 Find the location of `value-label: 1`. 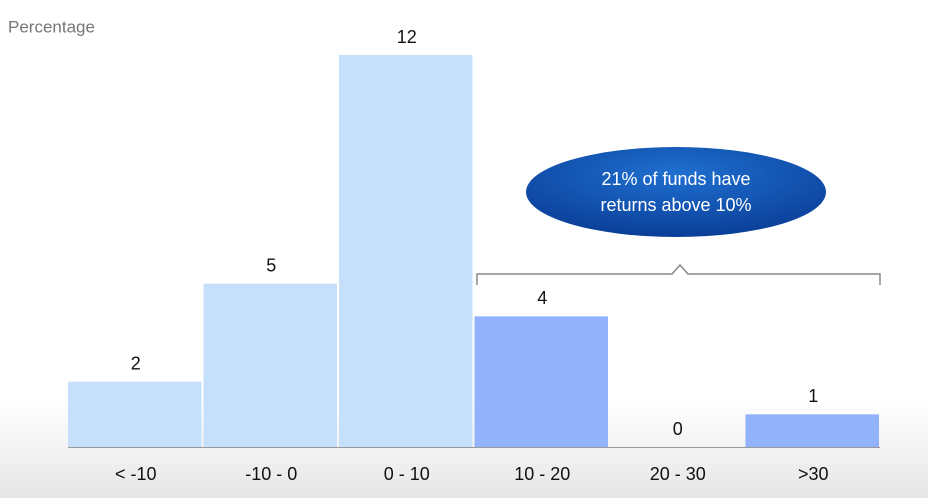

value-label: 1 is located at coordinates (813, 396).